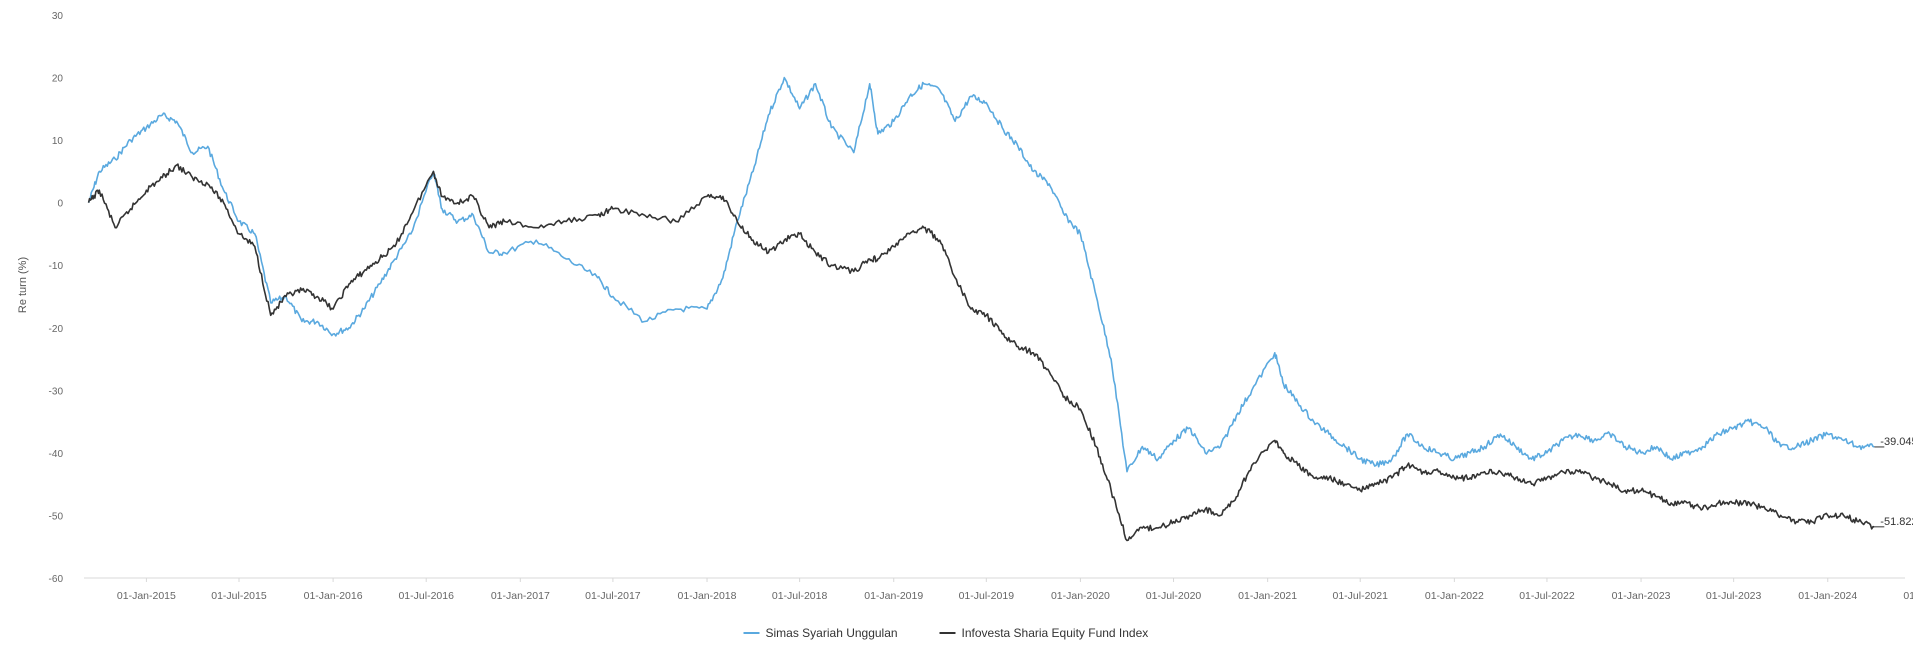  Describe the element at coordinates (1080, 596) in the screenshot. I see `x-tick-label: 01-Jan-2020` at that location.